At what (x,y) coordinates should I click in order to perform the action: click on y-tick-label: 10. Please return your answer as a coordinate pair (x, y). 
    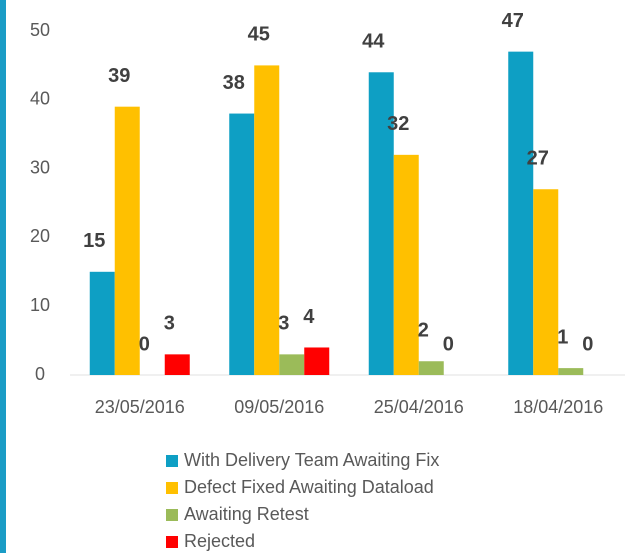
    Looking at the image, I should click on (40, 305).